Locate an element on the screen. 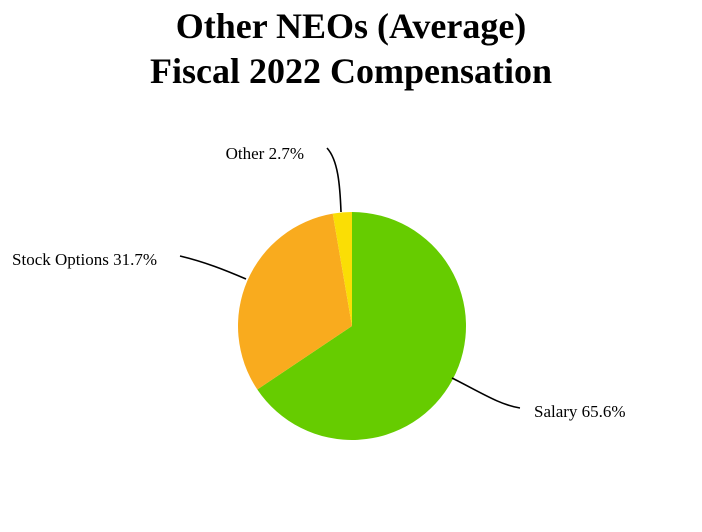 The image size is (702, 532). slice-label-other: Other 2.7% is located at coordinates (265, 153).